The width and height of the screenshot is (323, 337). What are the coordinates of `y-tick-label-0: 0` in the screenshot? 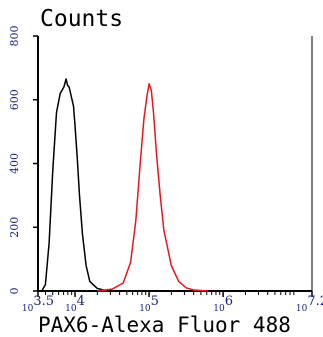 It's located at (14, 291).